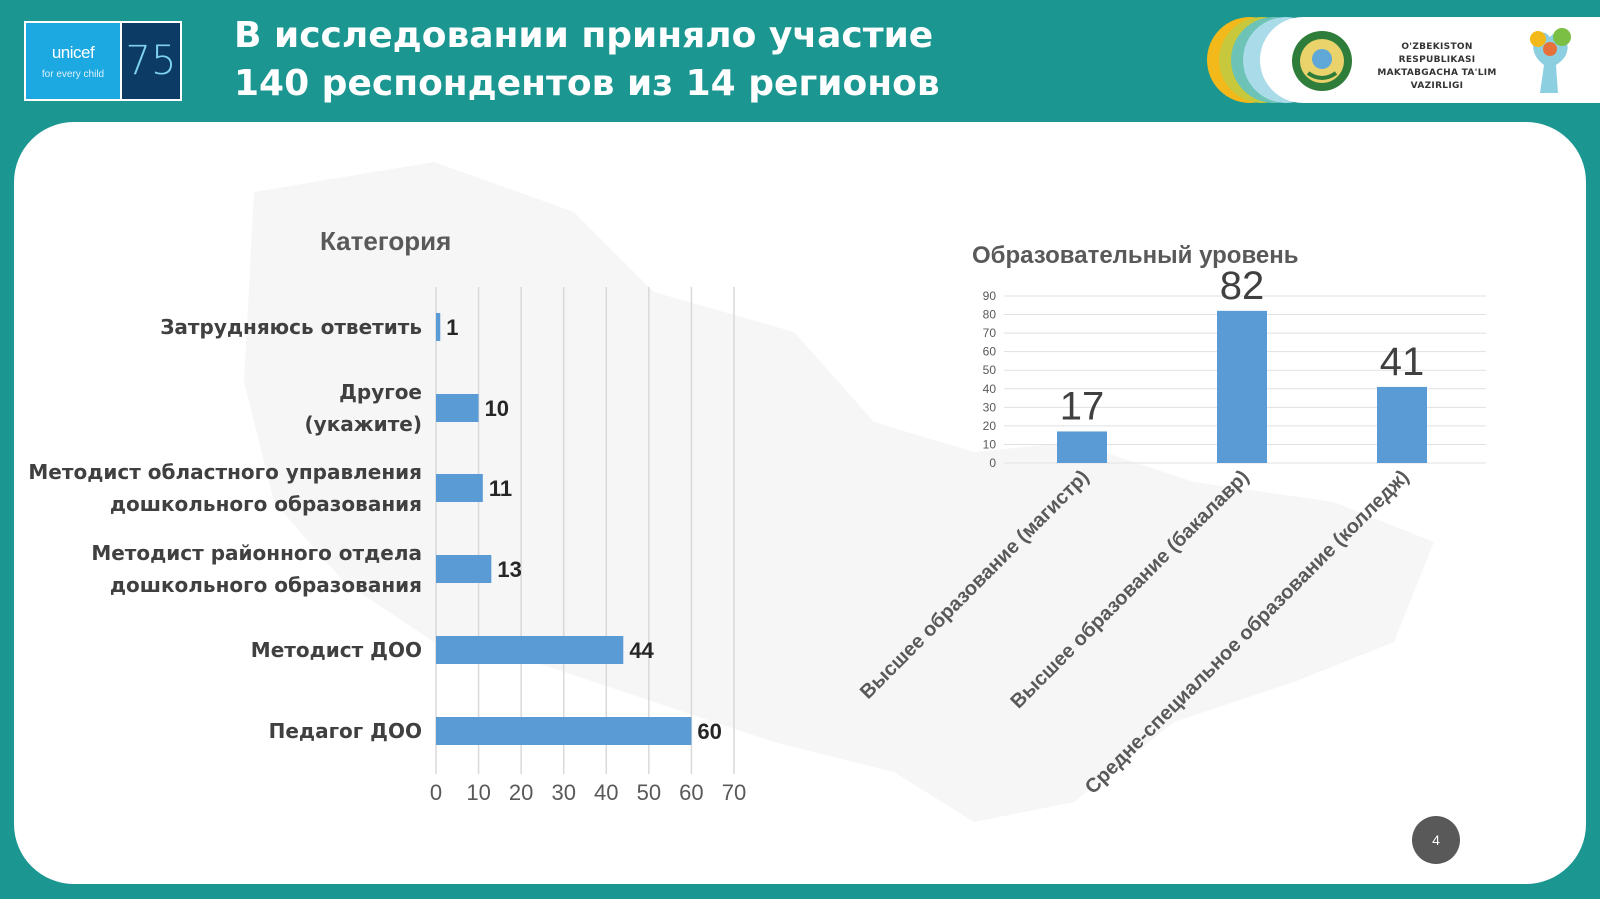 The image size is (1600, 899). What do you see at coordinates (345, 731) in the screenshot?
I see `category-label: Педагог ДОО` at bounding box center [345, 731].